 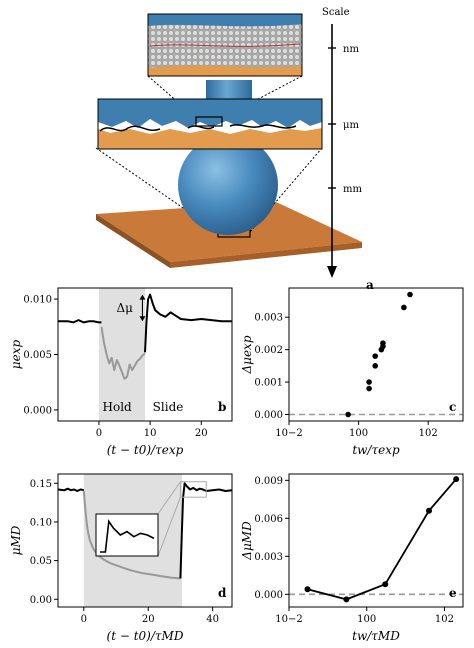 What do you see at coordinates (84, 619) in the screenshot?
I see `x-tick-label-d: 0` at bounding box center [84, 619].